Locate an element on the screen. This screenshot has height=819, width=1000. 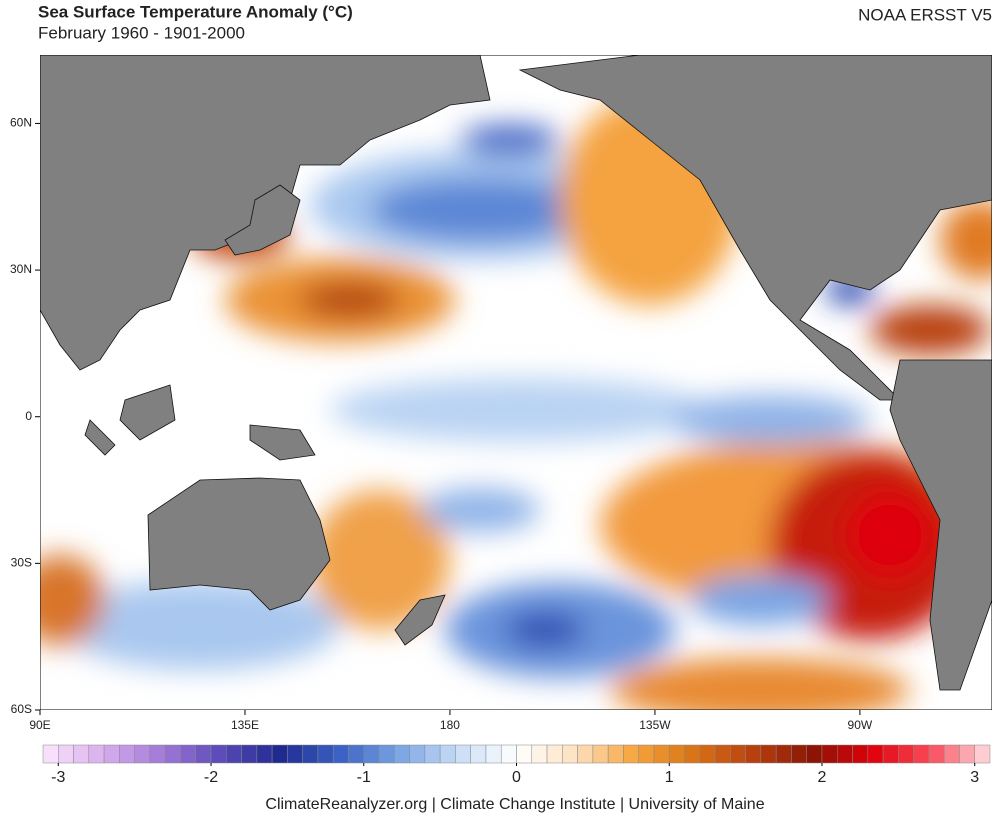
subtitle: February 1960 - 1901-2000 is located at coordinates (141, 32).